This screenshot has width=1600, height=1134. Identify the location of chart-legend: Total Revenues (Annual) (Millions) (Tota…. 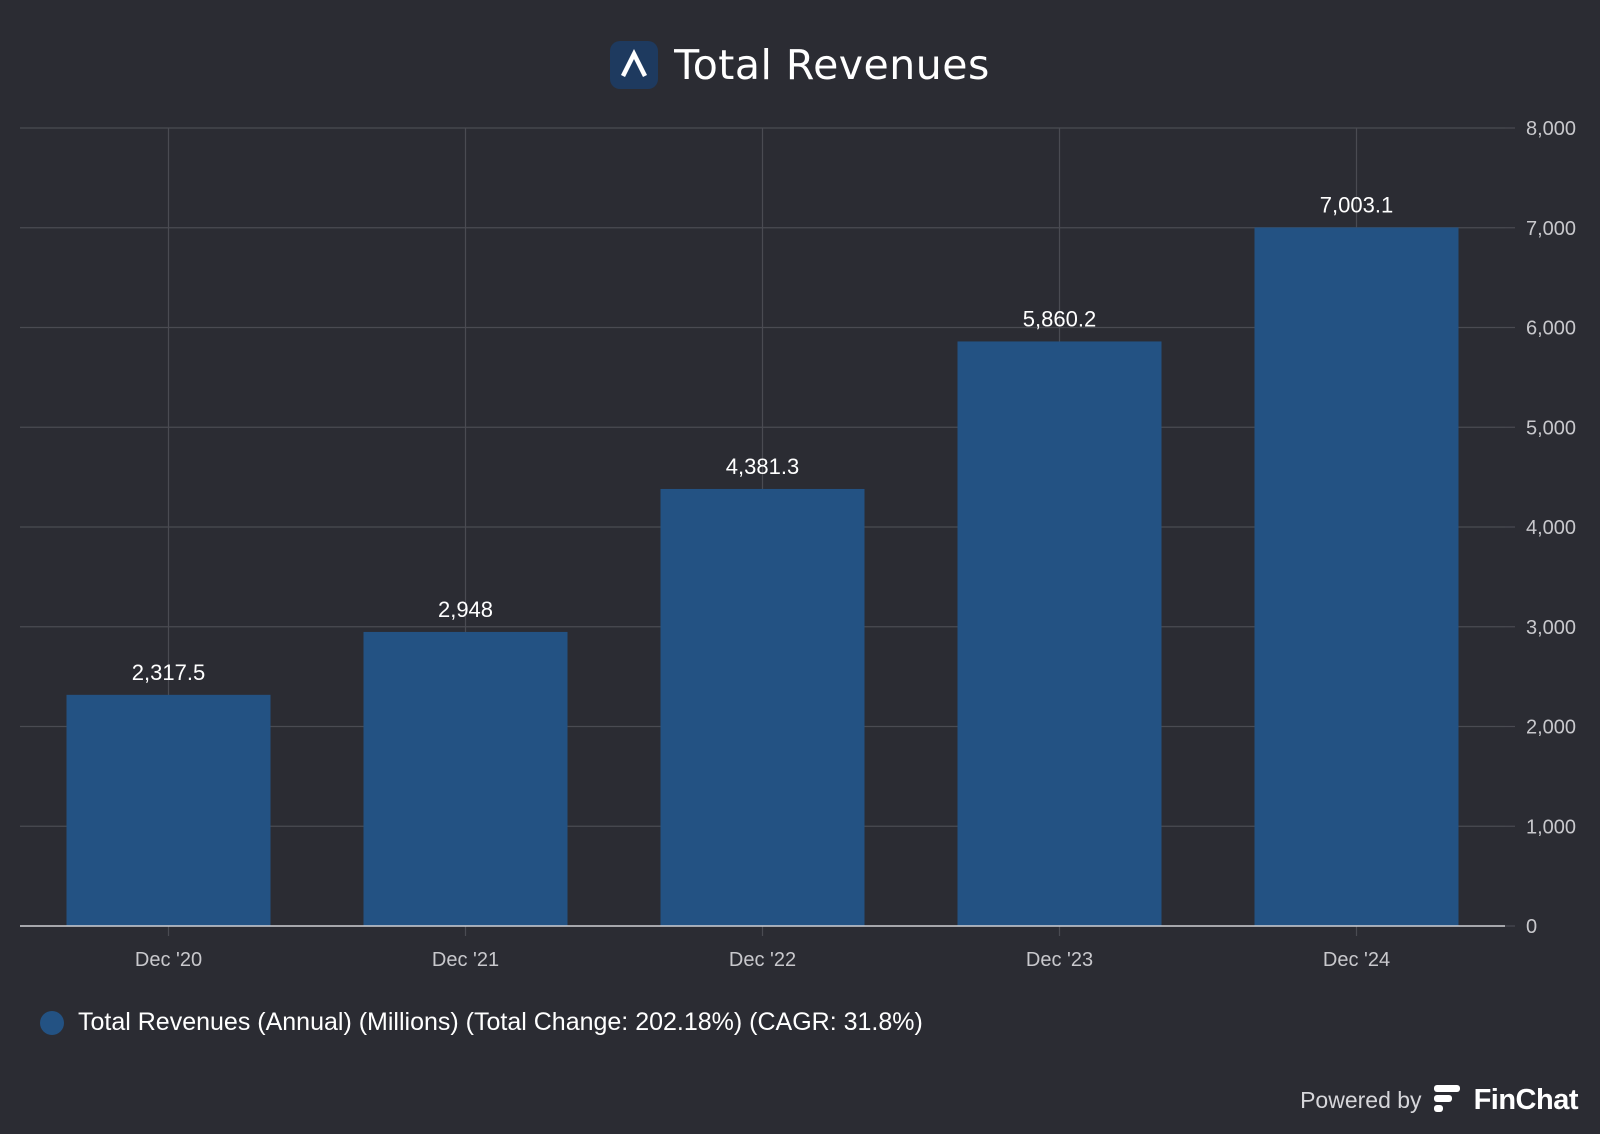
(481, 1022).